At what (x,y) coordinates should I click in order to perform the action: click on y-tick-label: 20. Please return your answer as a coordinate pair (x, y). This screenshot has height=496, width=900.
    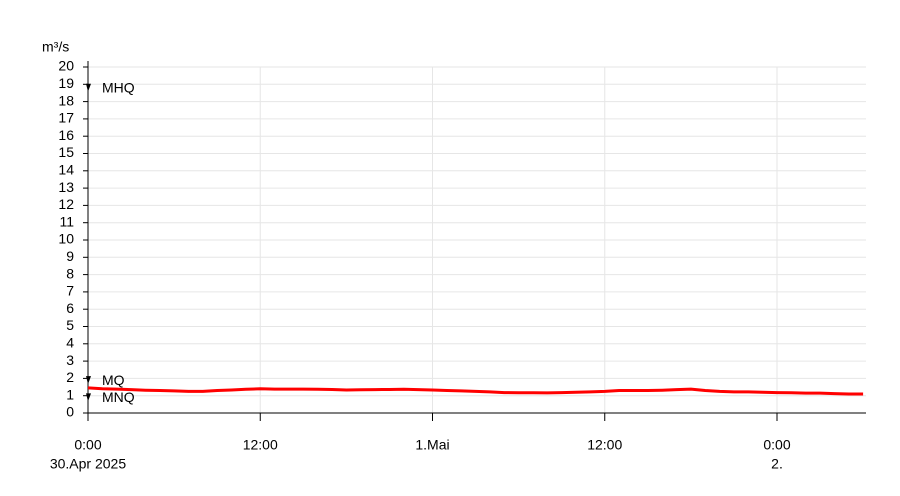
    Looking at the image, I should click on (66, 66).